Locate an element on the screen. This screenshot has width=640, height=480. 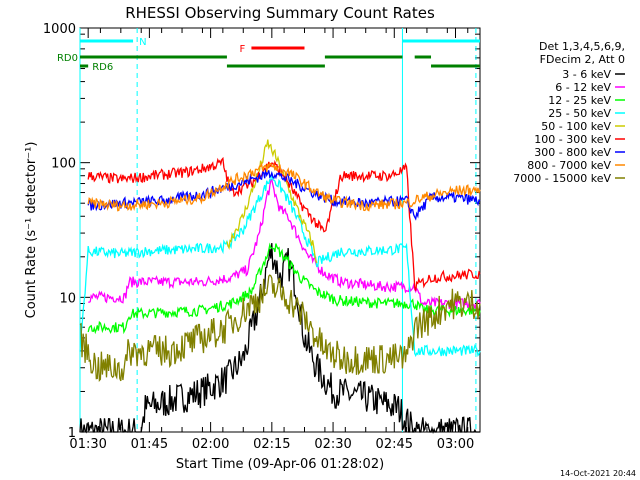
x-tick-label: 01:45 is located at coordinates (149, 444).